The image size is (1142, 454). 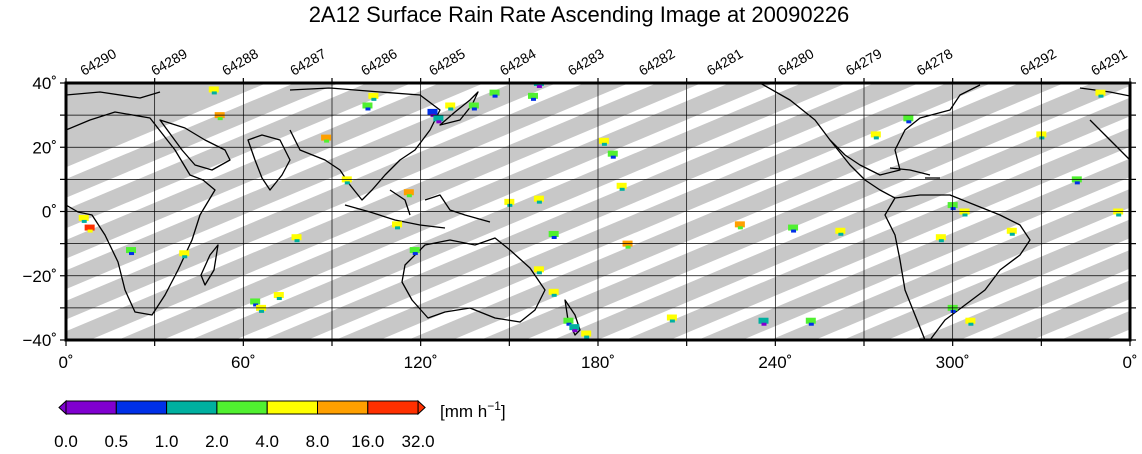 I want to click on x-tick-label: 60˚, so click(x=243, y=362).